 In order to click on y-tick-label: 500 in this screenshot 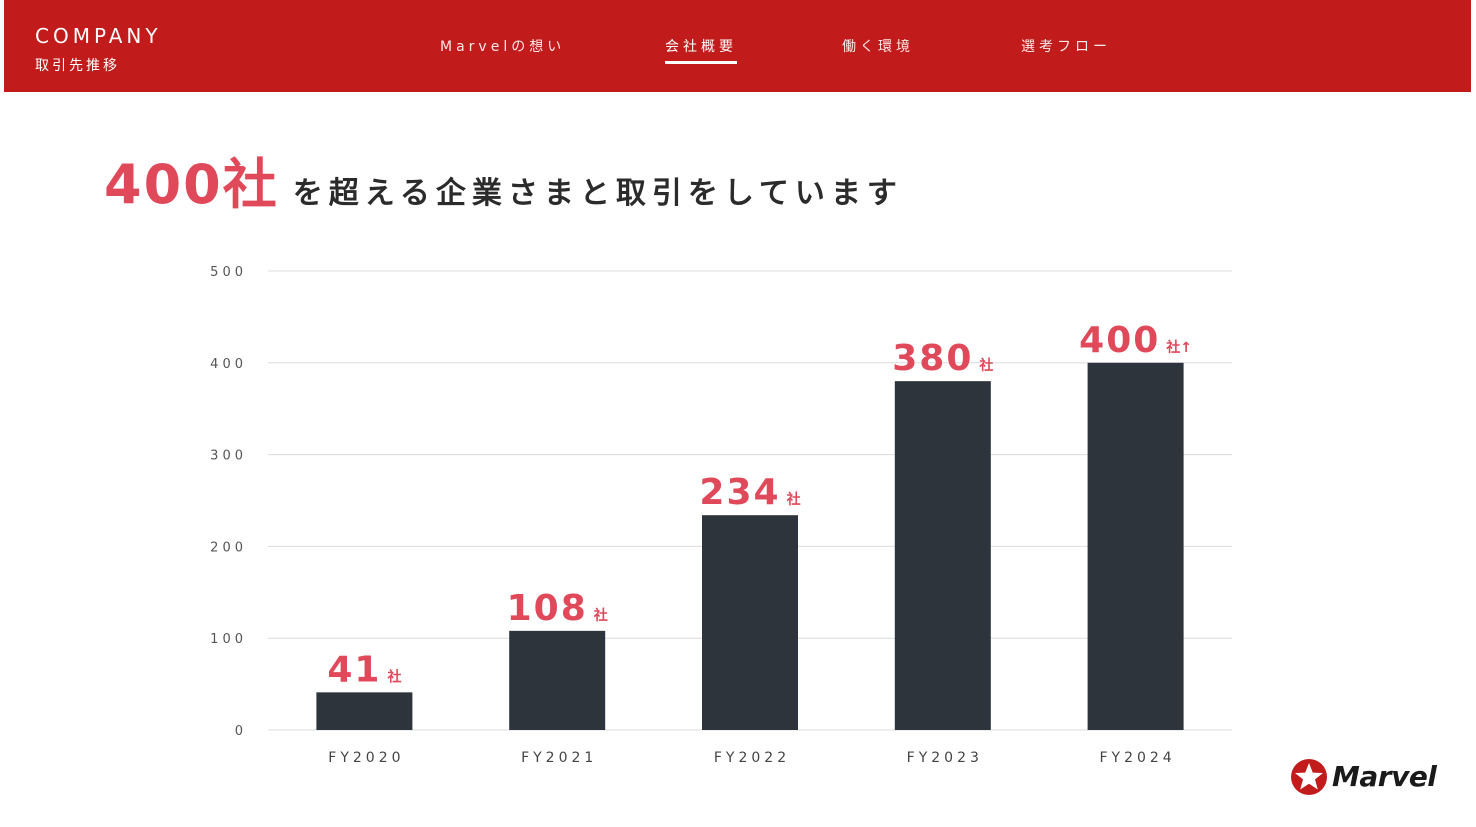, I will do `click(228, 272)`.